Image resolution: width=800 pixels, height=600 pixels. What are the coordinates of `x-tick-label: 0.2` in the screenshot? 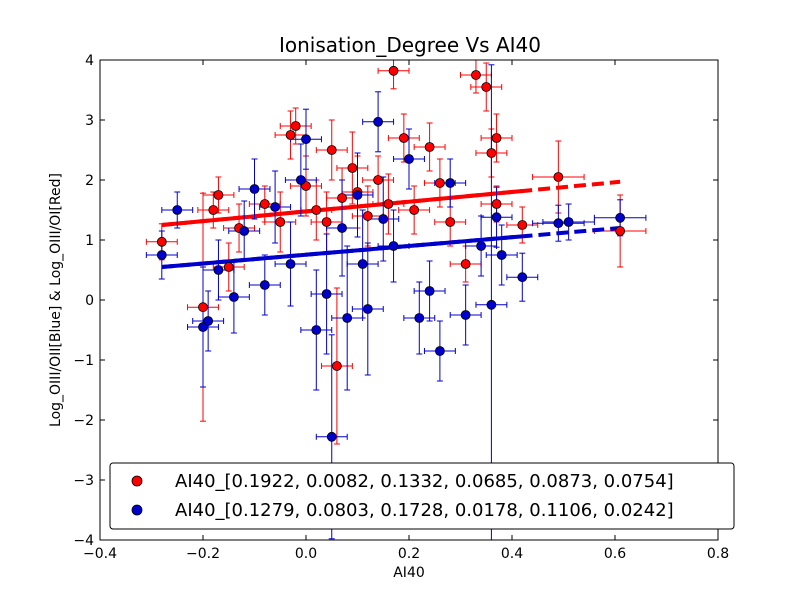 It's located at (409, 554).